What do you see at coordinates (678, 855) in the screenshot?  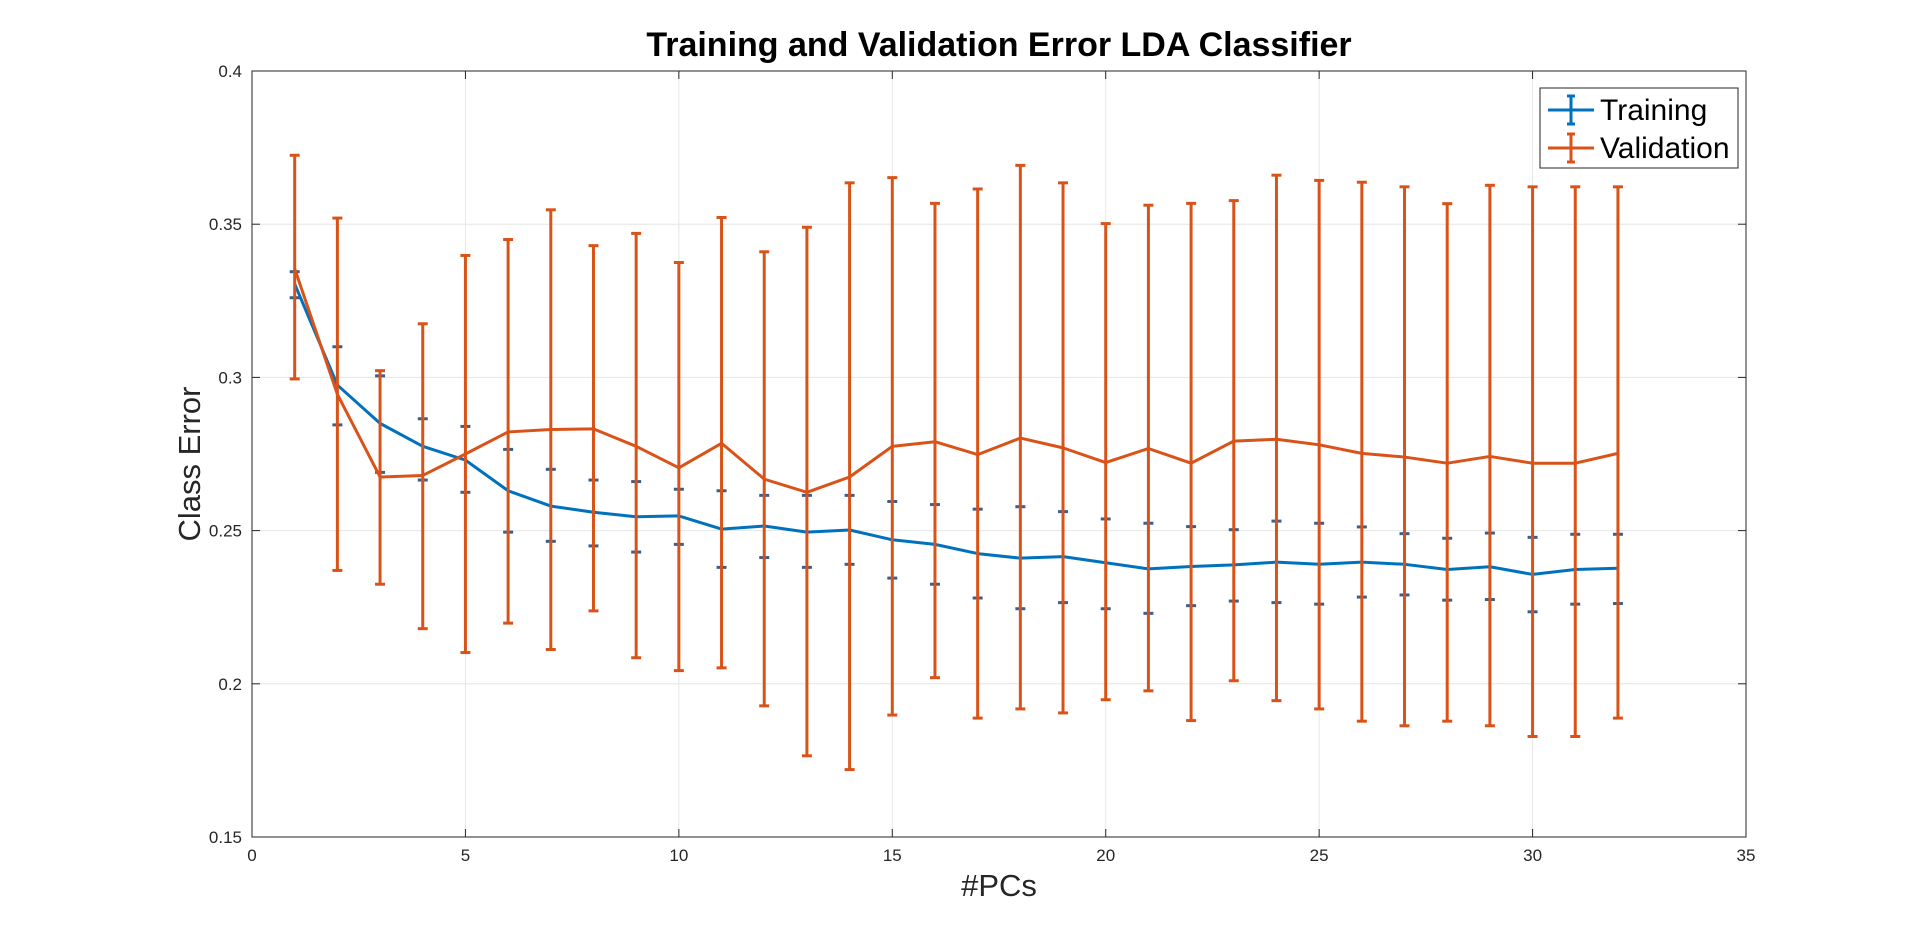 I see `x-tick-label: 10` at bounding box center [678, 855].